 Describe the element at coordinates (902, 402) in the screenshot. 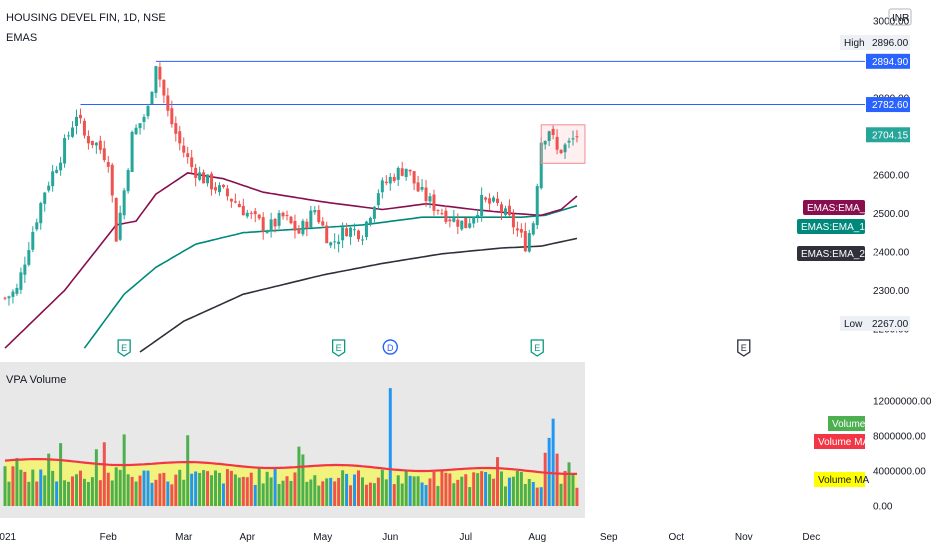

I see `volume-tick-label: 12000000.00` at that location.